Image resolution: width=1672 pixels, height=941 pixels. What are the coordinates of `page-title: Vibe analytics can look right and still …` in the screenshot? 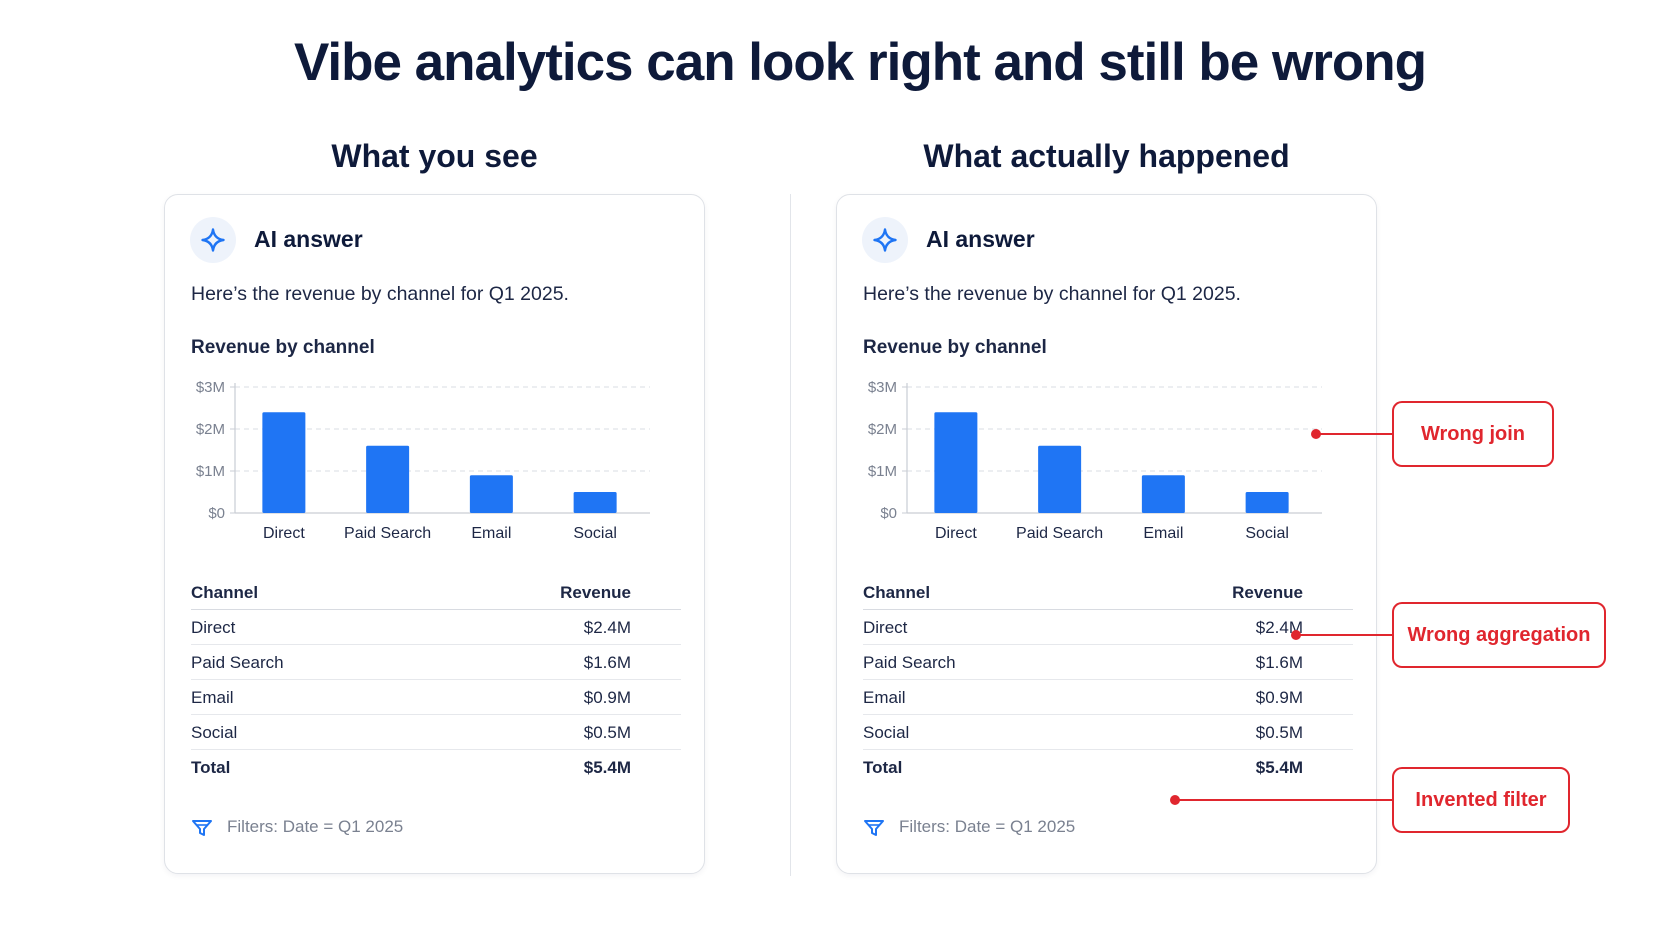 It's located at (860, 62).